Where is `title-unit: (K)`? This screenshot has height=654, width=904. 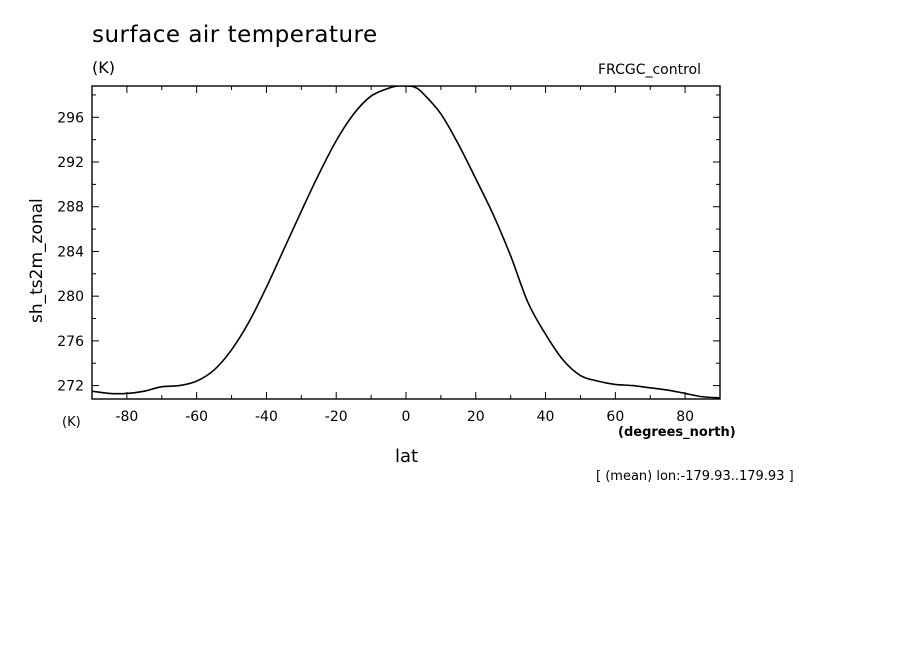 title-unit: (K) is located at coordinates (103, 67).